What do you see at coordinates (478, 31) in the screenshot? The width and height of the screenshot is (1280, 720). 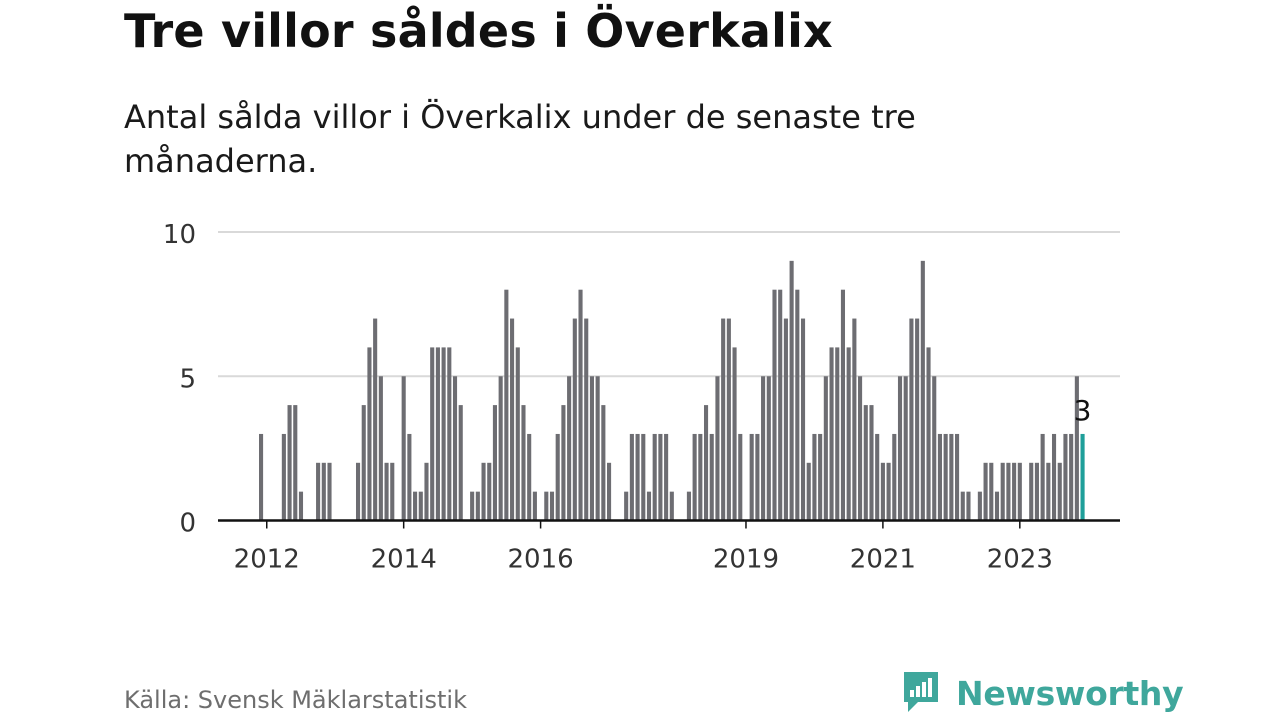 I see `chart-title: Tre villor såldes i Överkalix` at bounding box center [478, 31].